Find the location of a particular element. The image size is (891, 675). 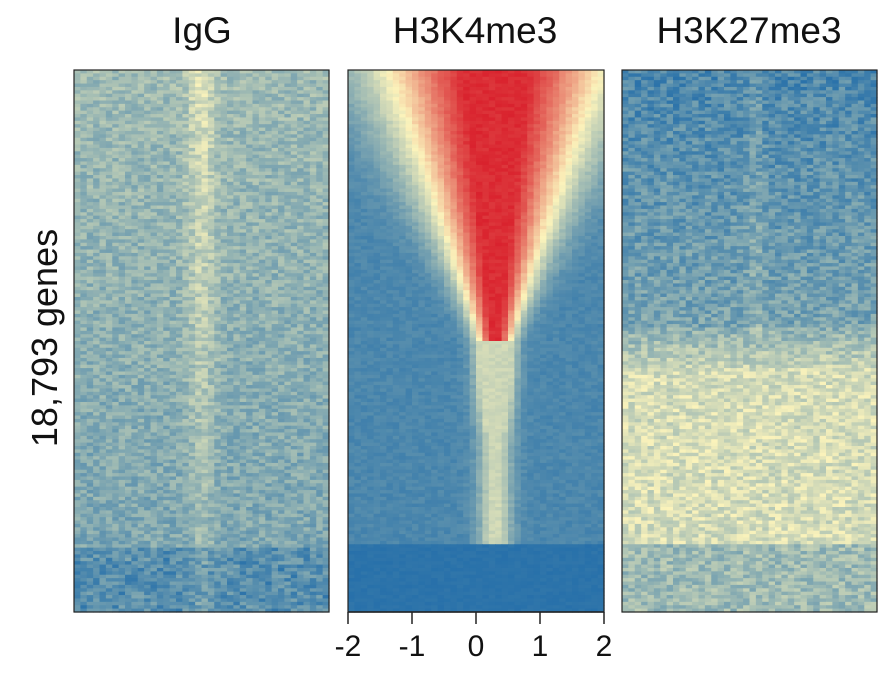

panel-title-h3k27me3: H3K27me3 is located at coordinates (745, 31).